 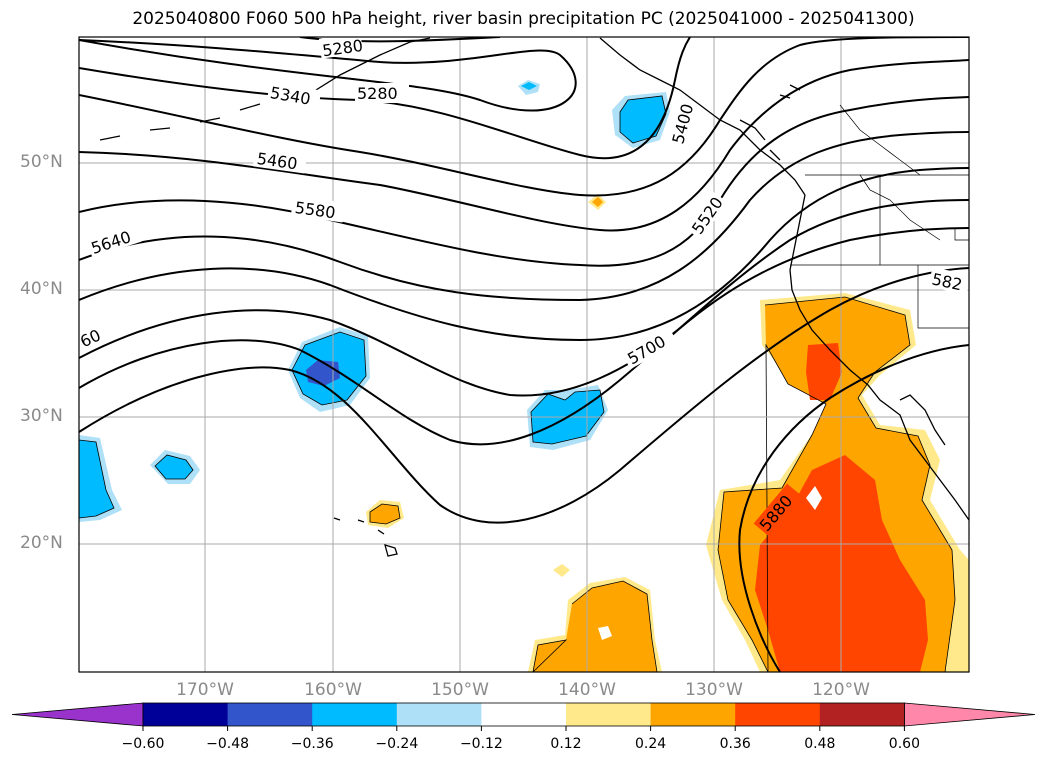 What do you see at coordinates (143, 744) in the screenshot?
I see `colorbar-tick-label: −0.60` at bounding box center [143, 744].